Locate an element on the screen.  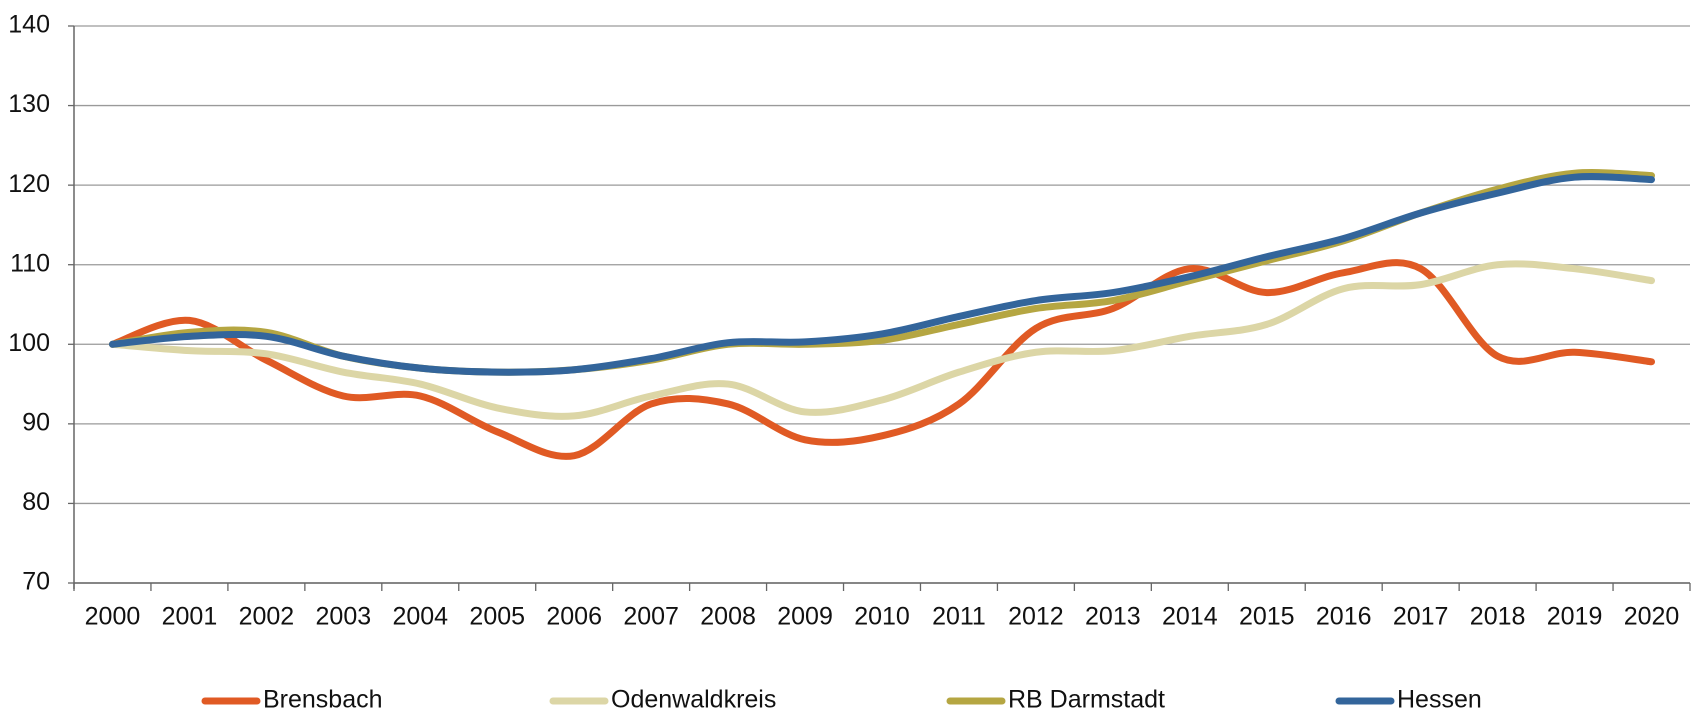
x-tick-label: 2007 is located at coordinates (651, 617).